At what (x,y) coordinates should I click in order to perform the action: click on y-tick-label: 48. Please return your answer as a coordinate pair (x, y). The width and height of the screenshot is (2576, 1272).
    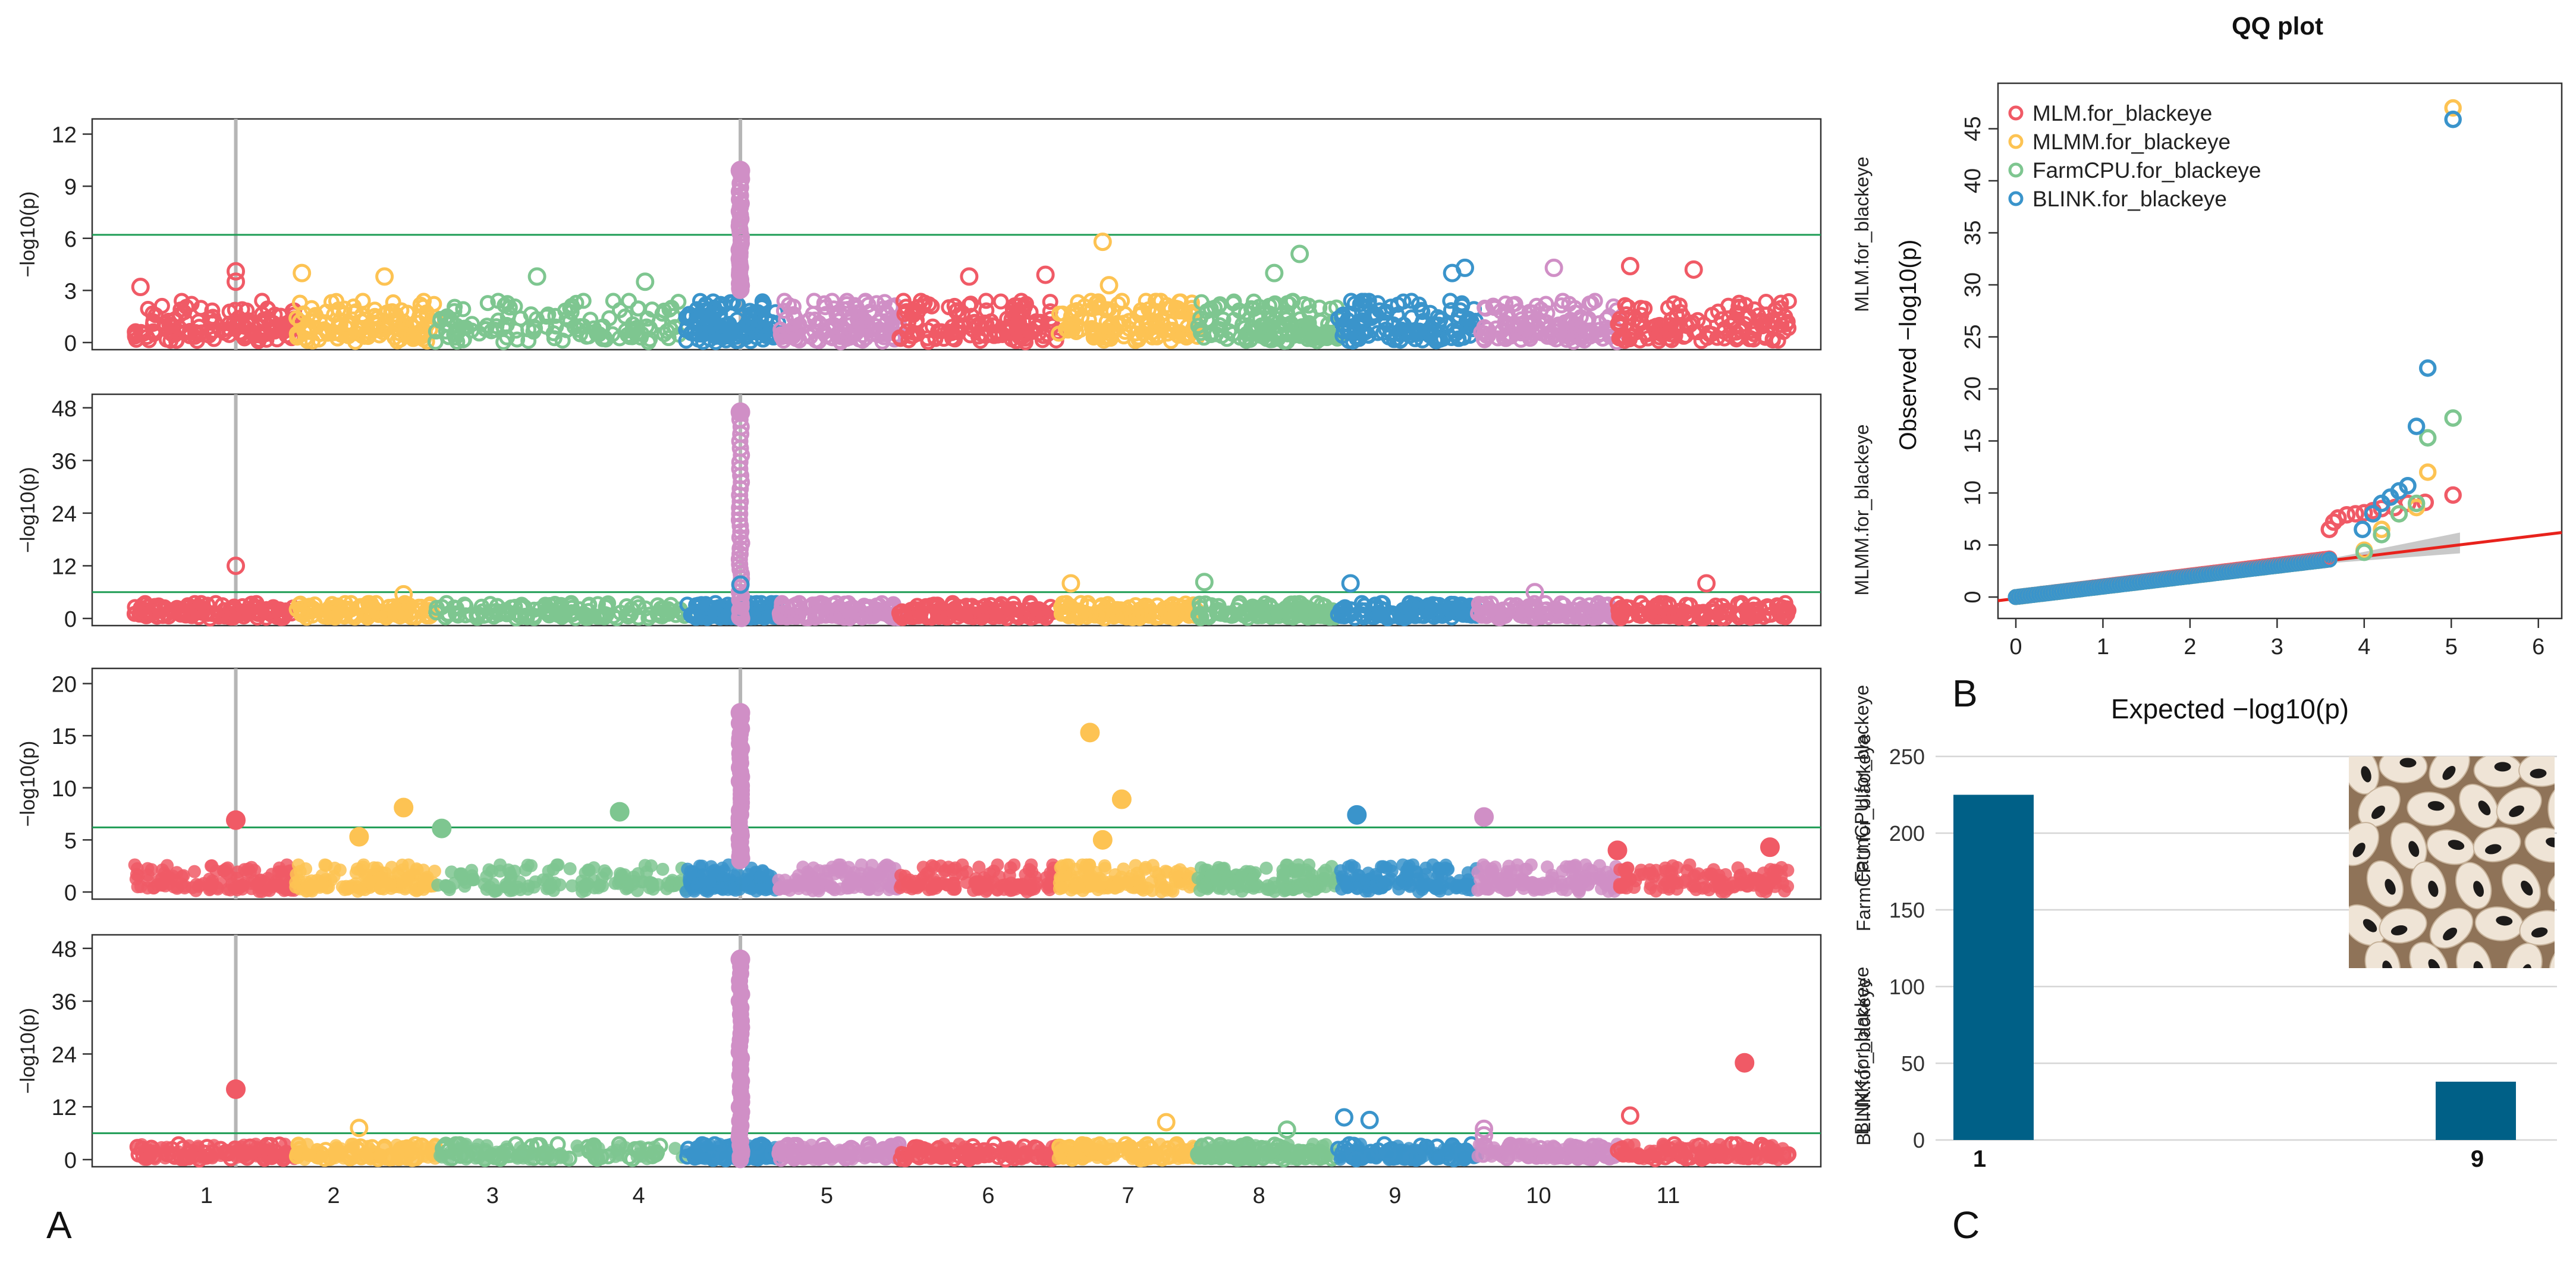
    Looking at the image, I should click on (64, 409).